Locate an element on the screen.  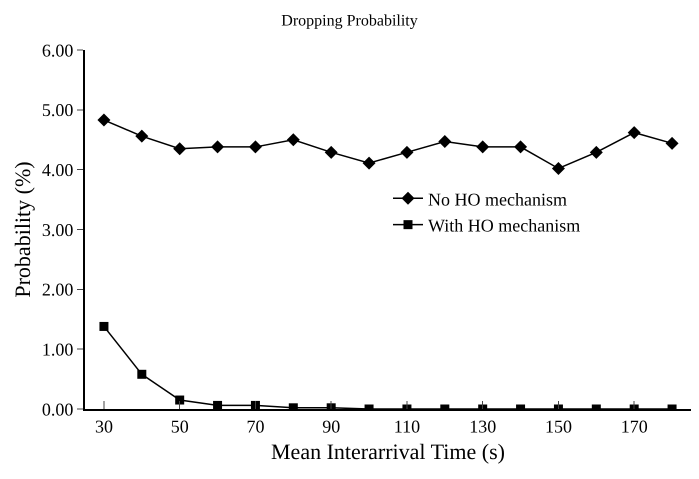
x-tick-label: 30 is located at coordinates (103, 426).